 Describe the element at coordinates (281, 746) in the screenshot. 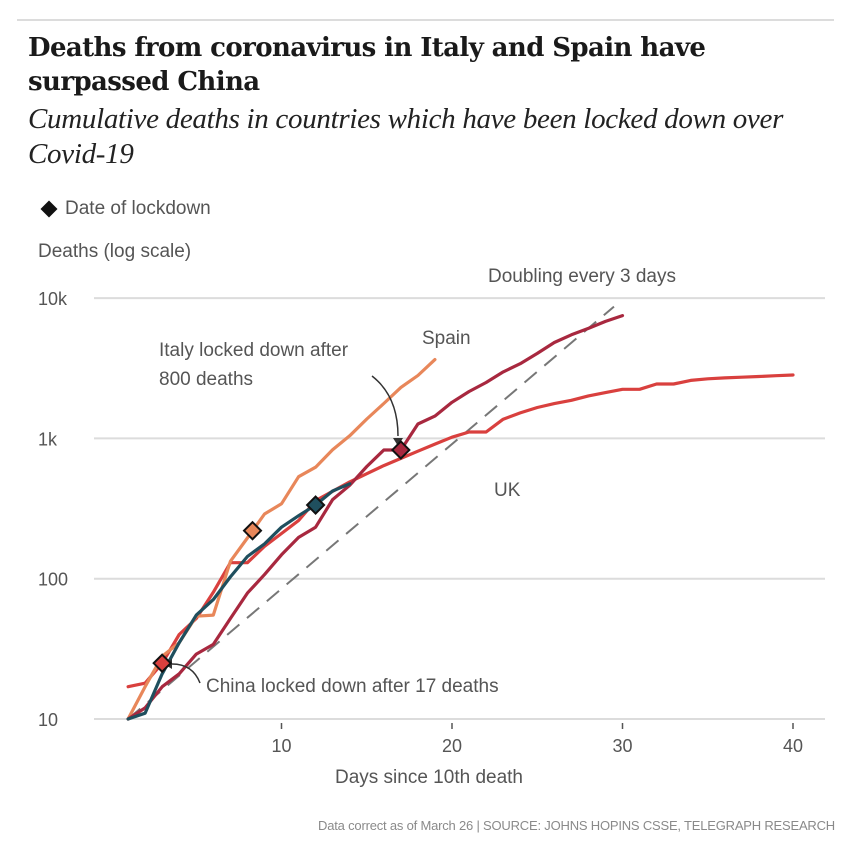

I see `x-tick-label: 10` at that location.